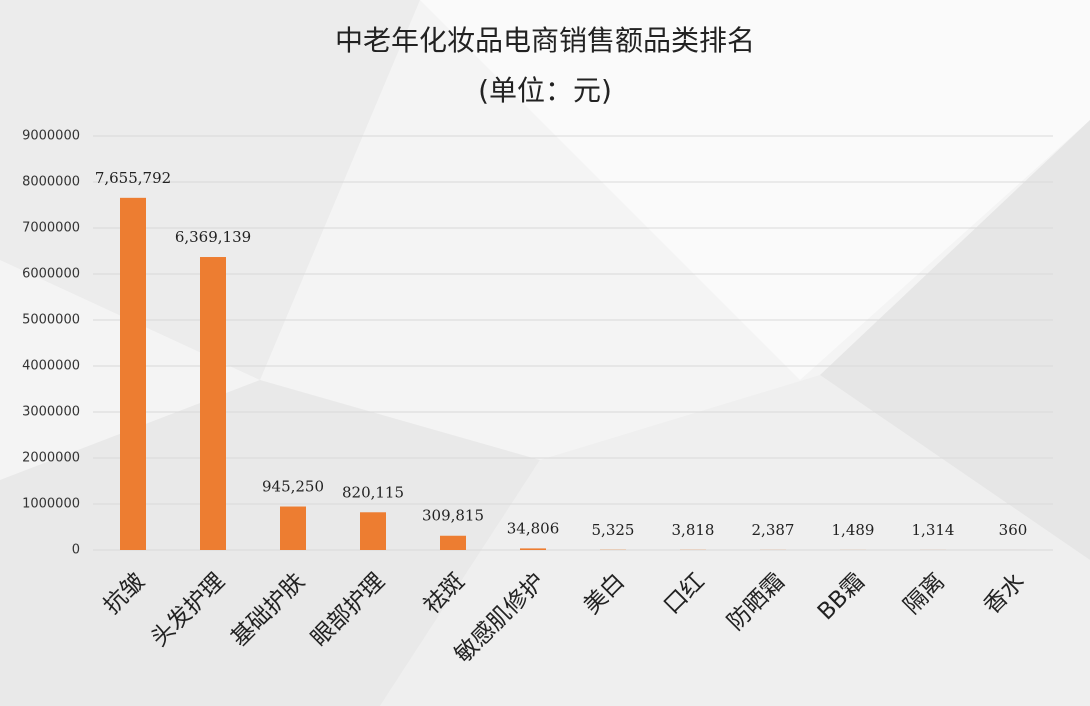 This screenshot has width=1090, height=706. I want to click on value-label: 3,818, so click(693, 530).